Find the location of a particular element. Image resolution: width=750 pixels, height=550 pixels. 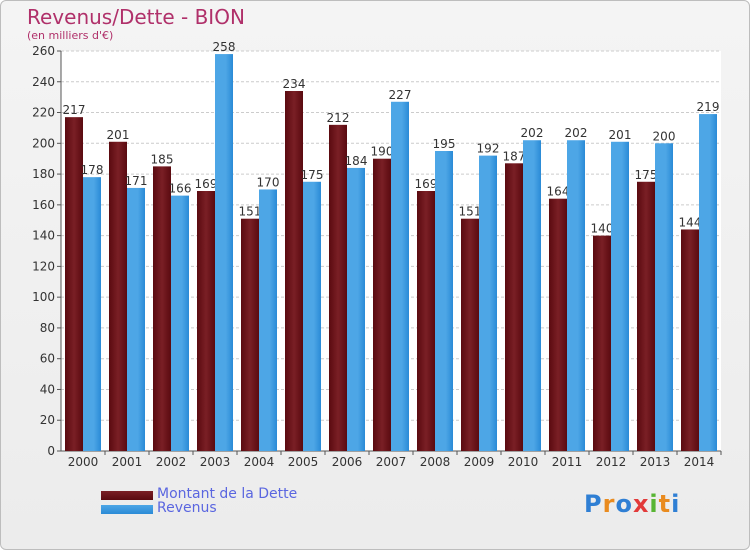

value-label-dette: 234 is located at coordinates (294, 84).